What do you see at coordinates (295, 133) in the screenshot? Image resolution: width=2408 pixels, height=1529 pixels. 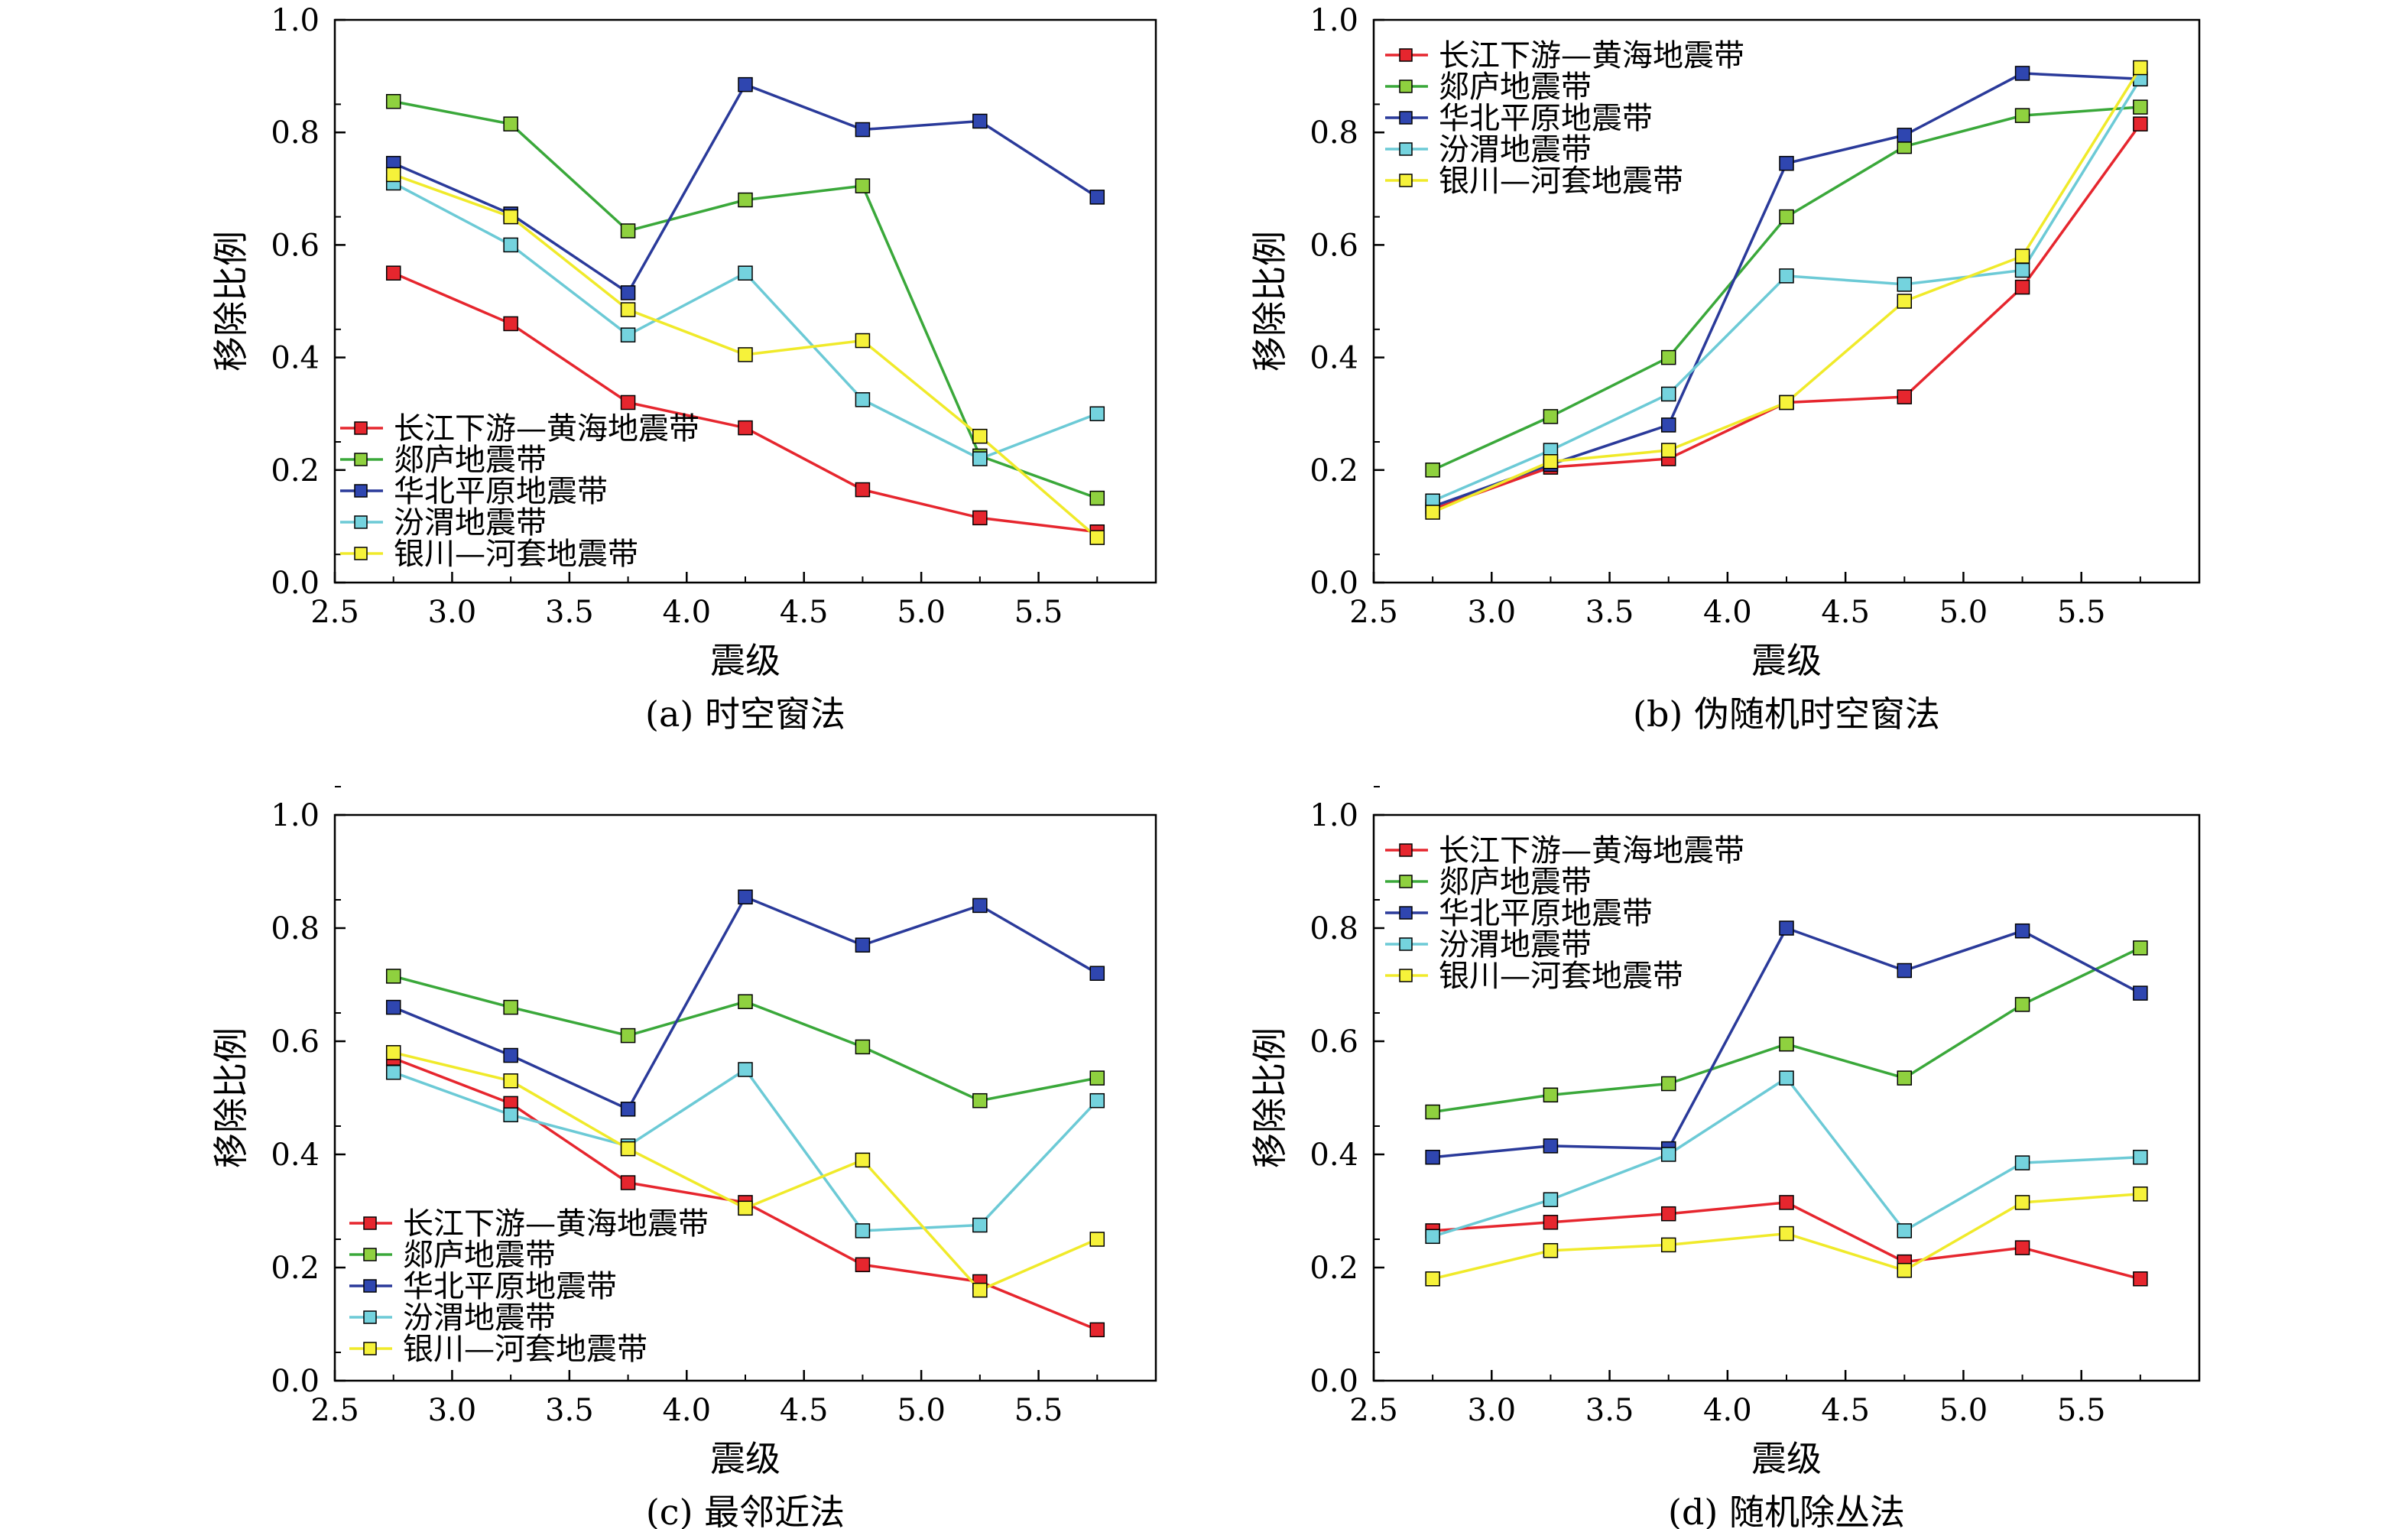 I see `y-tick-label: 0.8` at bounding box center [295, 133].